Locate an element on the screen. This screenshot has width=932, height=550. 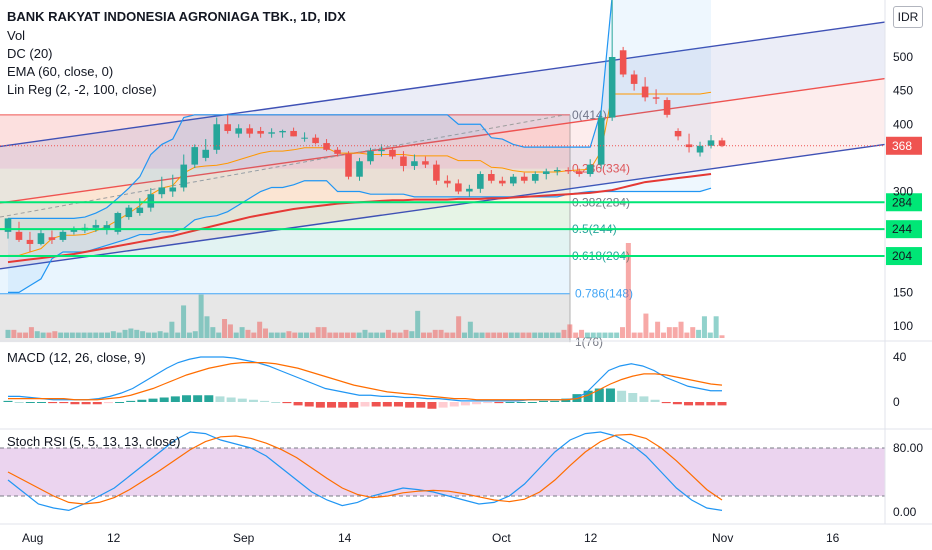
indicator-linreg: Lin Reg (2, -2, 100, close) is located at coordinates (82, 89).